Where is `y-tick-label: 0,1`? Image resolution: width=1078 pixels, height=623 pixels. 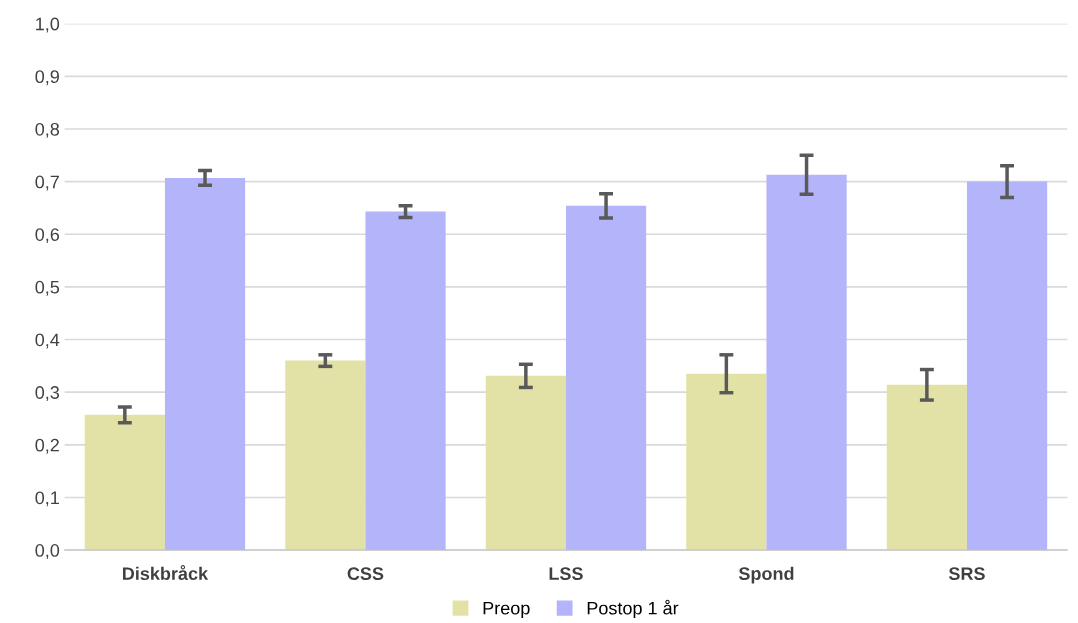 y-tick-label: 0,1 is located at coordinates (47, 499).